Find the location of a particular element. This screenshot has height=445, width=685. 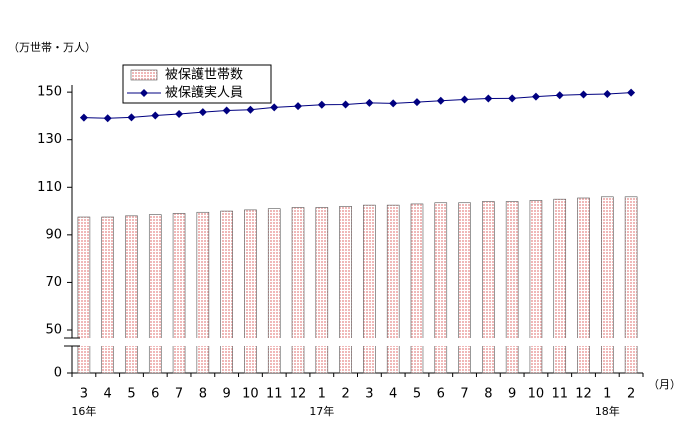

y-tick-label: 150 is located at coordinates (49, 92).